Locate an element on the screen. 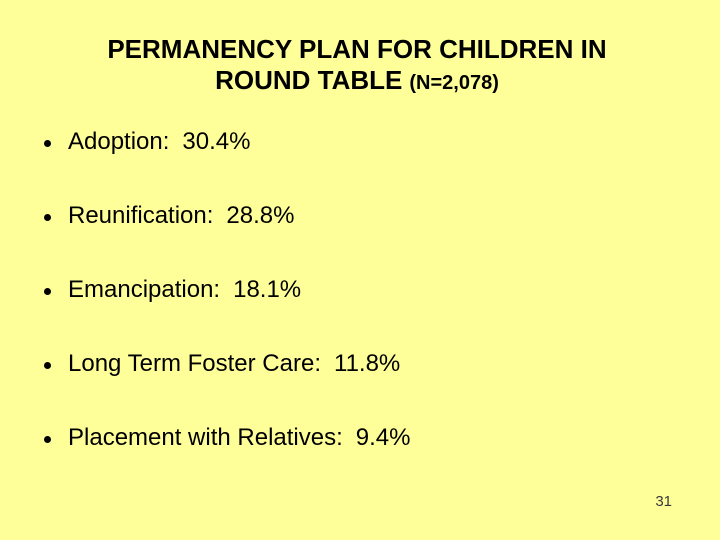 The width and height of the screenshot is (720, 540). bullet-label: Long Term Foster Care: is located at coordinates (194, 363).